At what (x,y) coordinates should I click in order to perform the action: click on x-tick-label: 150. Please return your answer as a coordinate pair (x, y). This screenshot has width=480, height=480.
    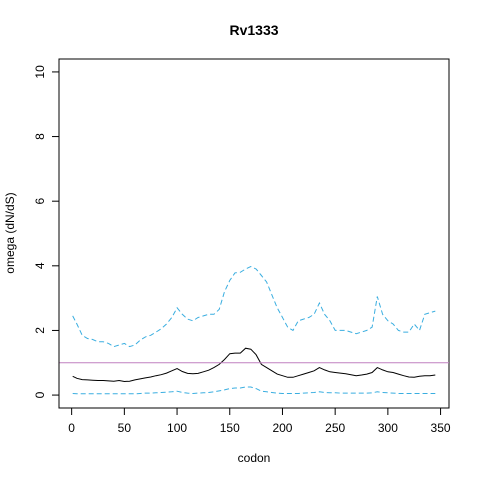
    Looking at the image, I should click on (230, 428).